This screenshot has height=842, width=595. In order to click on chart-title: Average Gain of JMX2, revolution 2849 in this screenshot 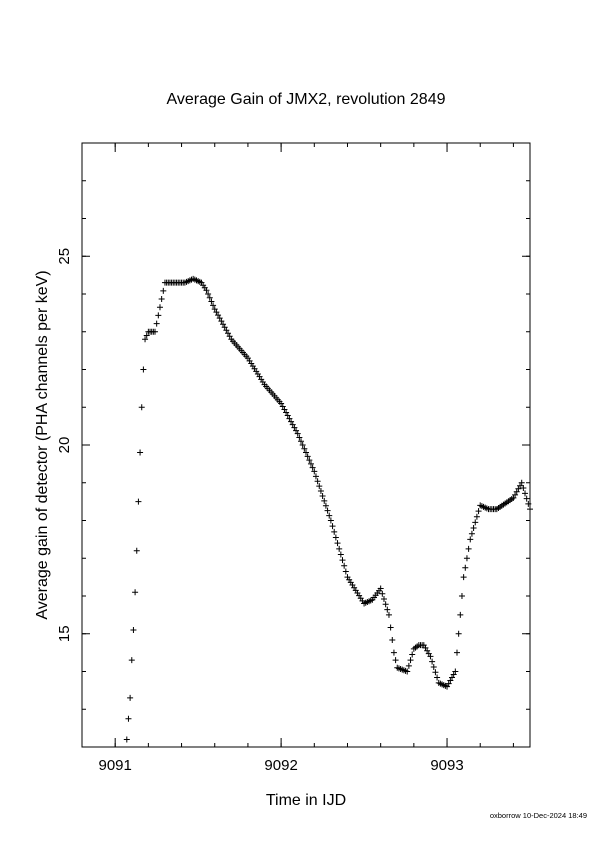, I will do `click(306, 99)`.